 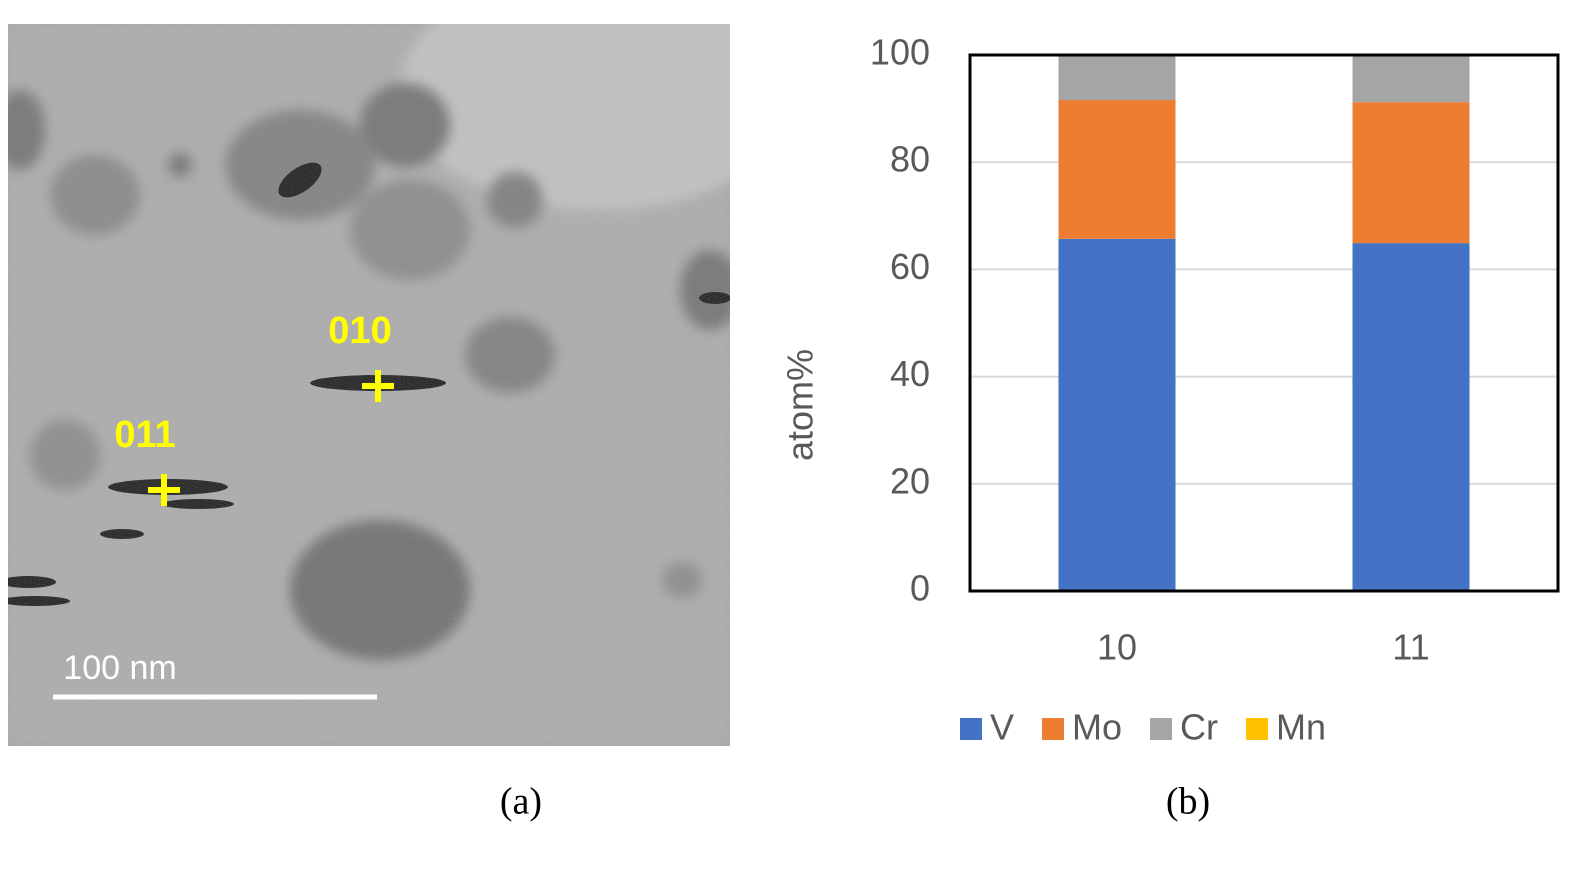 I want to click on legend-label: Cr, so click(x=1199, y=727).